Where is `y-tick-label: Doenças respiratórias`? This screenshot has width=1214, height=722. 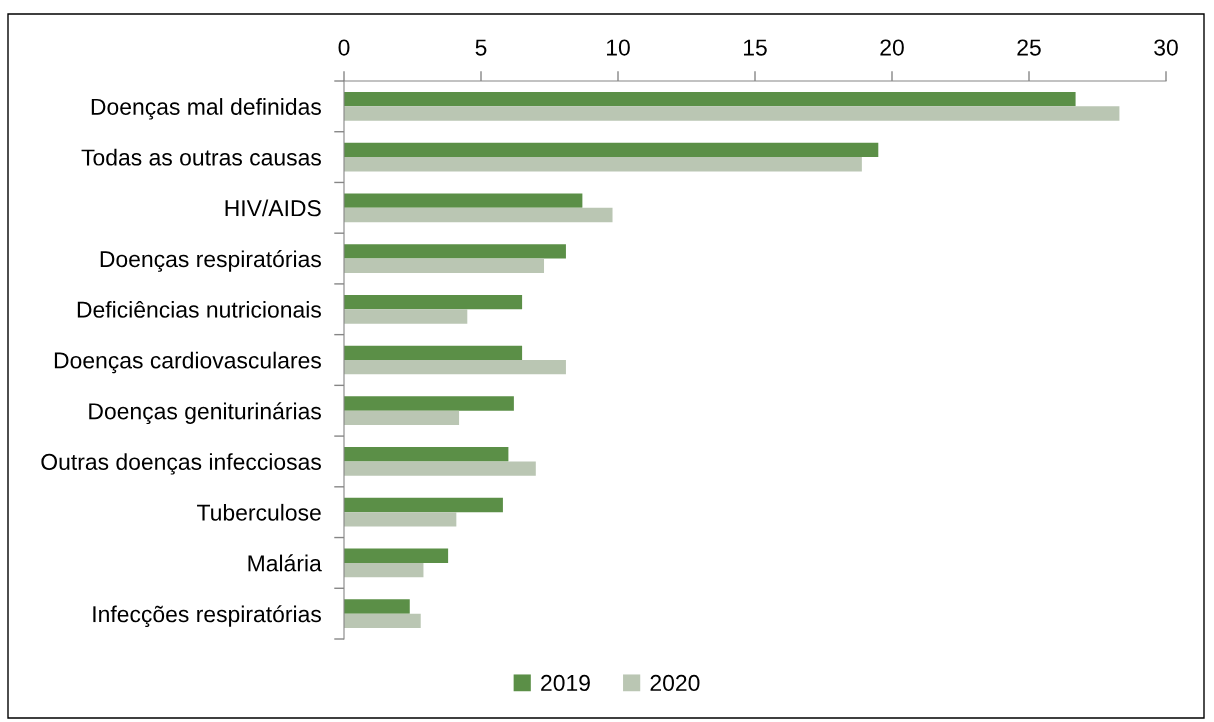 y-tick-label: Doenças respiratórias is located at coordinates (210, 261).